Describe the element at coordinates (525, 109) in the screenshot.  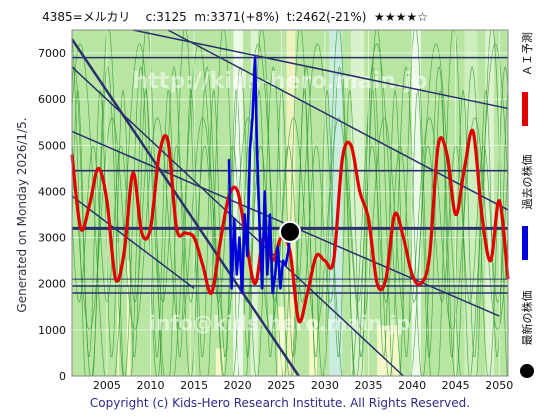
I see `red-line-icon` at that location.